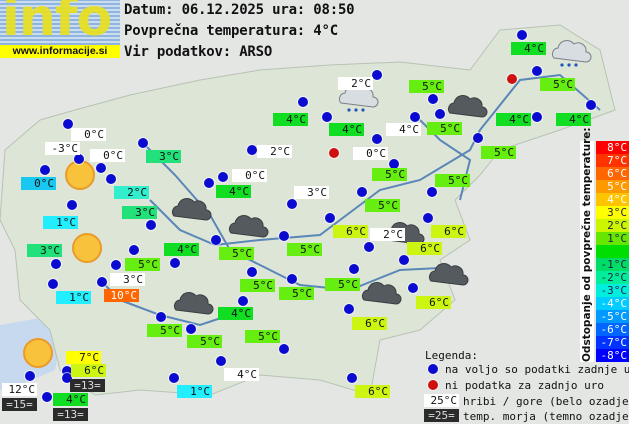  I want to click on temperature-label: 10°C, so click(121, 295).